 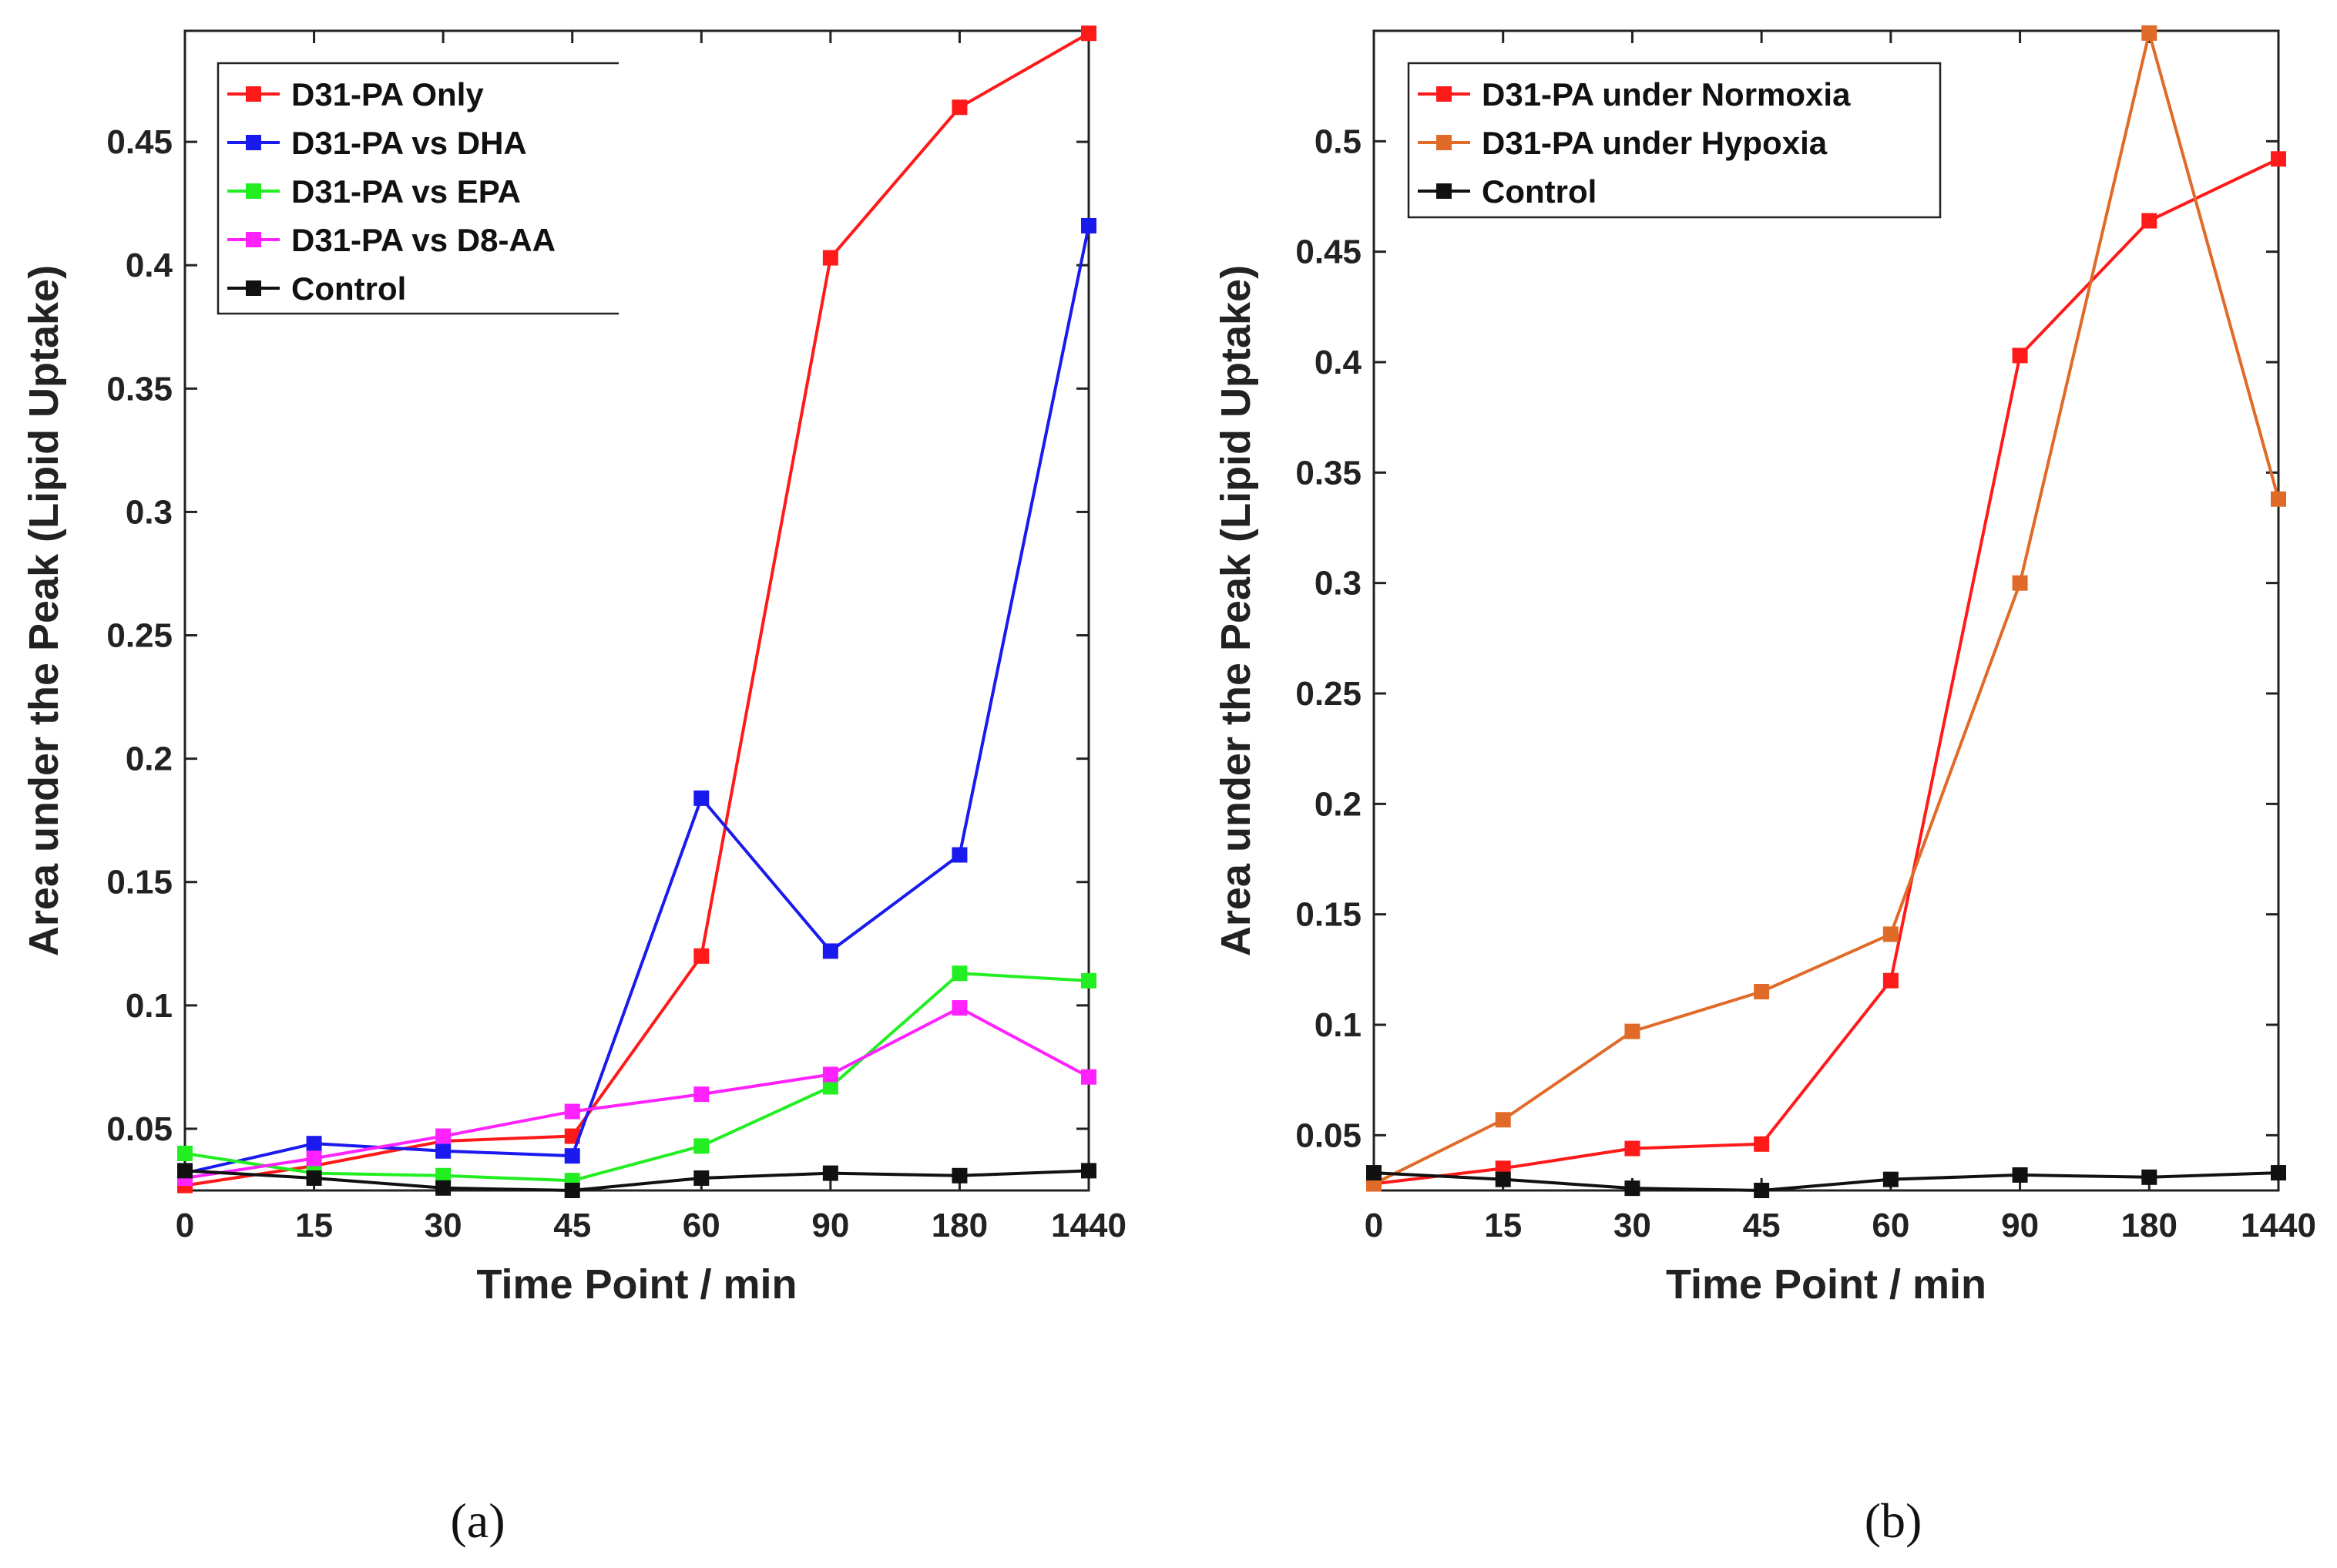 What do you see at coordinates (1338, 141) in the screenshot?
I see `y-tick-label: 0.5` at bounding box center [1338, 141].